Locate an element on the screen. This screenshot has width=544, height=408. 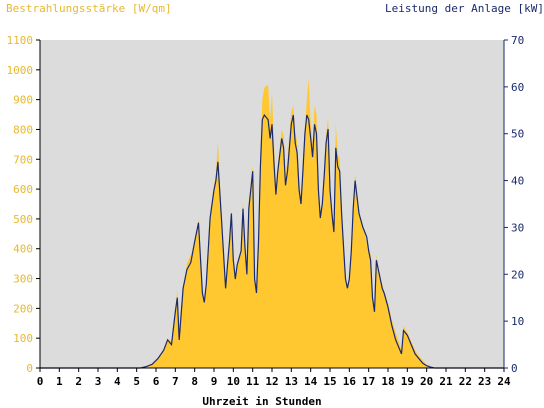
x-axis: 0 1 2 3 4 5 6 7 8 9 10 11 12 13 14 15 16 17 18 19 20 21 22 23 24 is located at coordinates (274, 377).